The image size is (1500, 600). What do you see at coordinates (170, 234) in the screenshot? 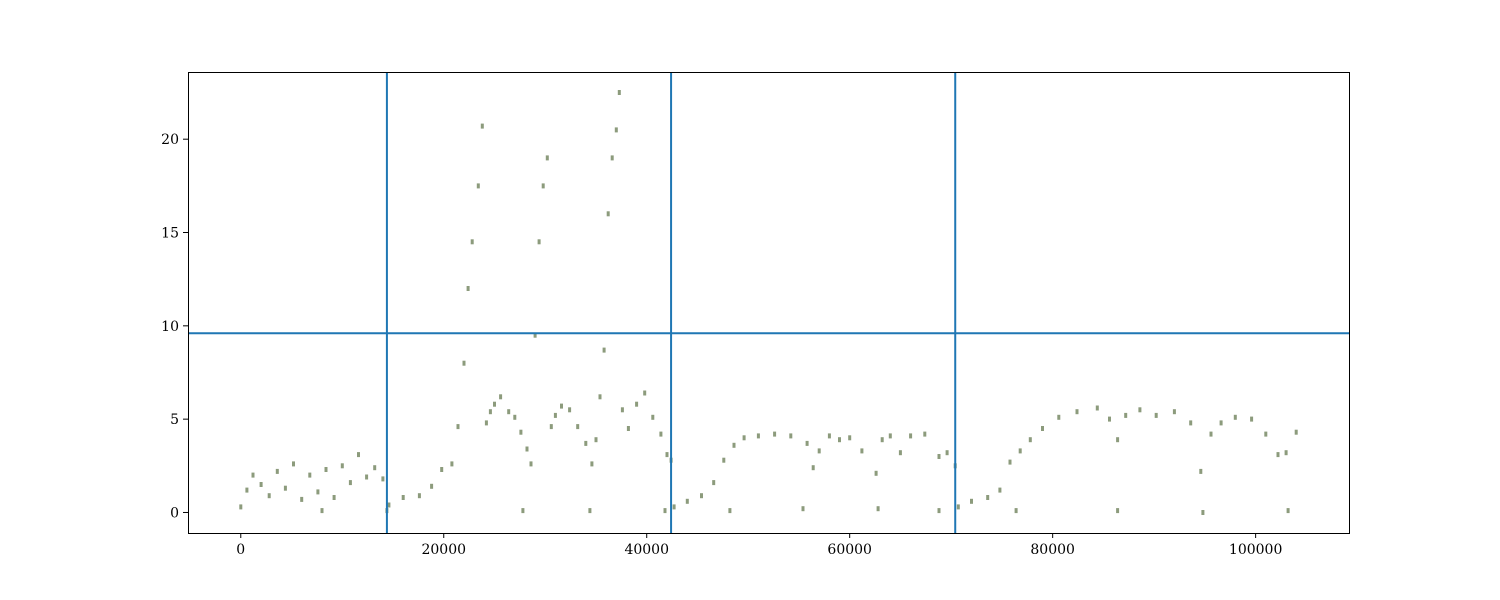
I see `y-tick-label: 15` at bounding box center [170, 234].